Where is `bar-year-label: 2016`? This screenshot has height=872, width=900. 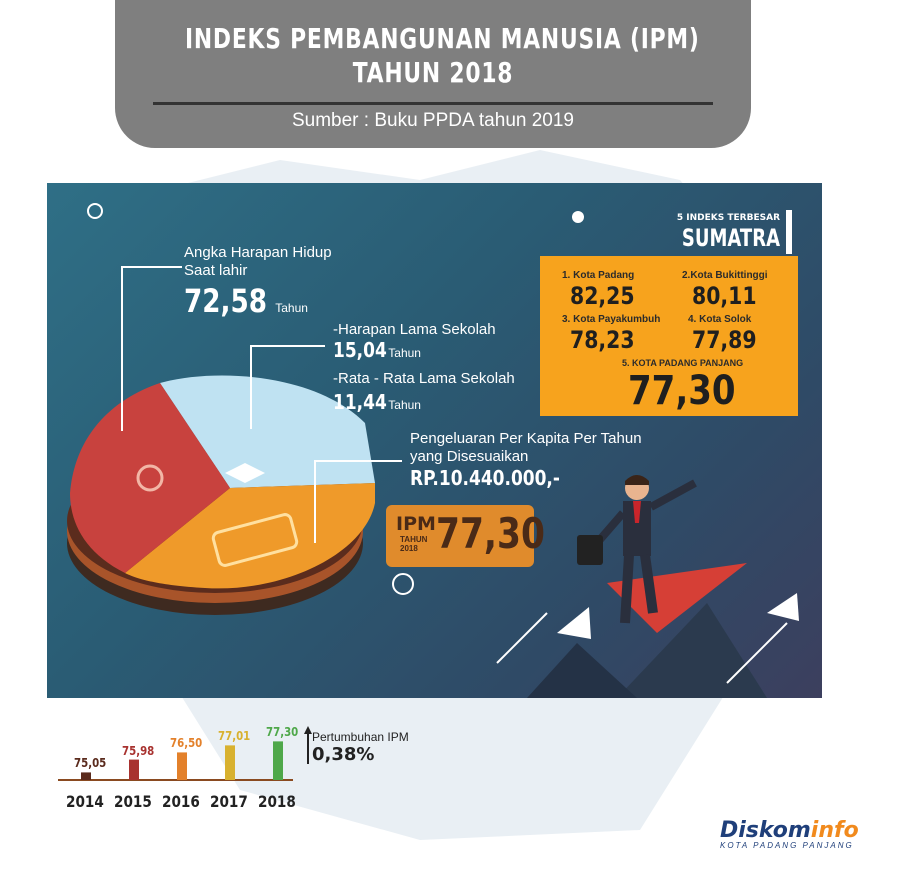 bar-year-label: 2016 is located at coordinates (181, 801).